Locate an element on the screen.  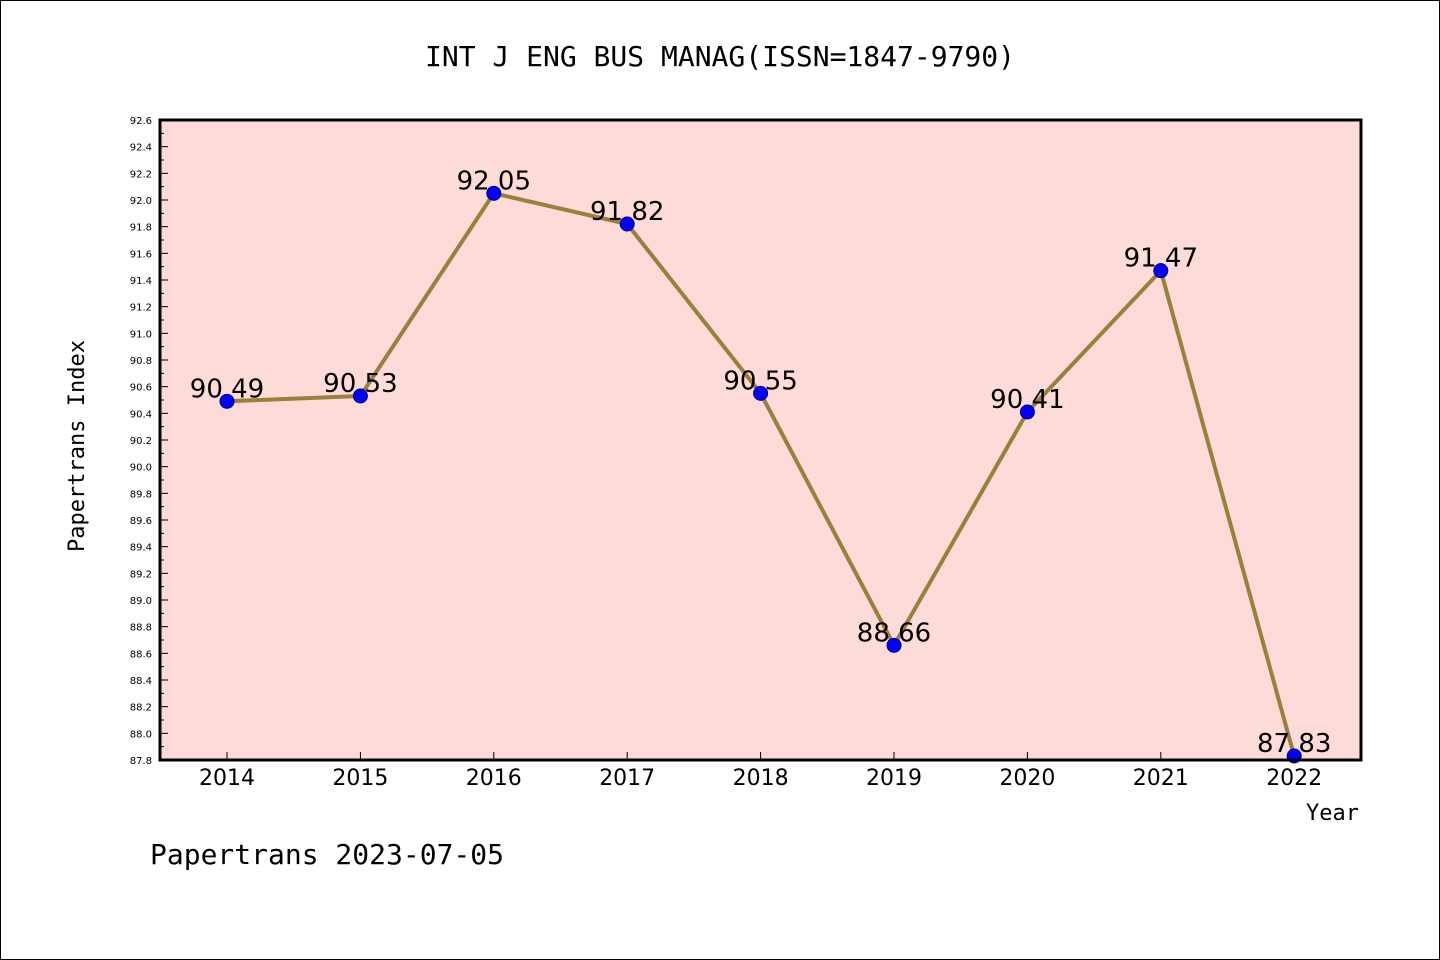
y-tick-label: 90.6 is located at coordinates (141, 388).